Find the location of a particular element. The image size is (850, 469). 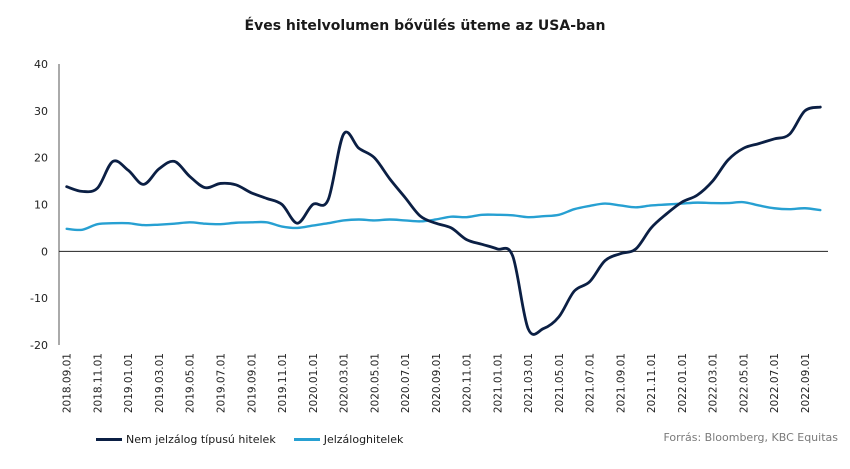

series-line-mortgage is located at coordinates (443, 216).